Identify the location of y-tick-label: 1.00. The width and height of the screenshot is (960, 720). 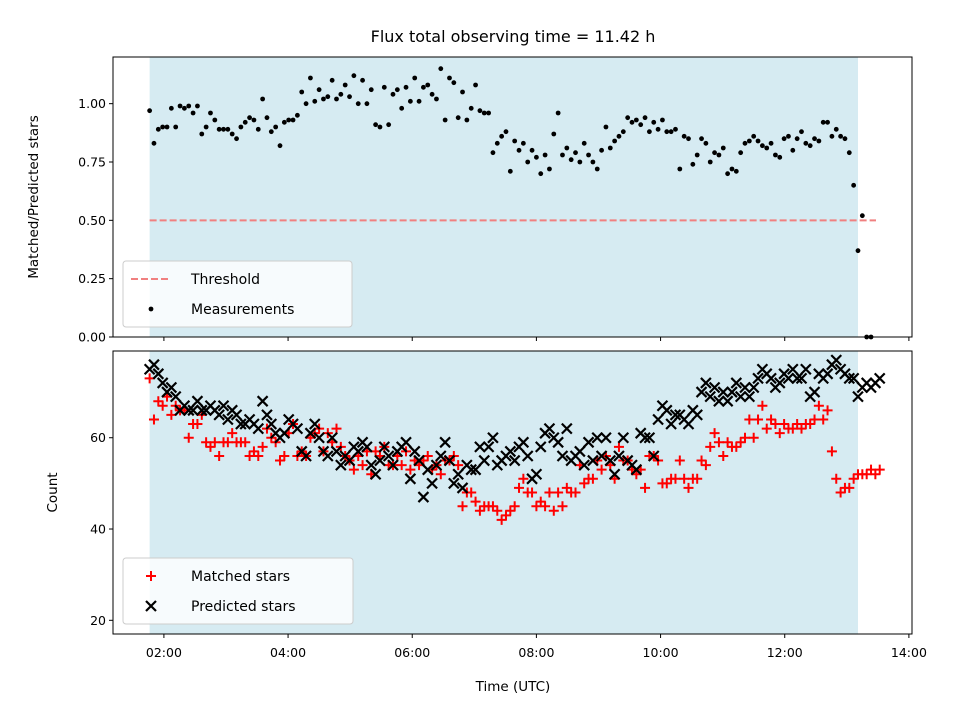
(92, 103).